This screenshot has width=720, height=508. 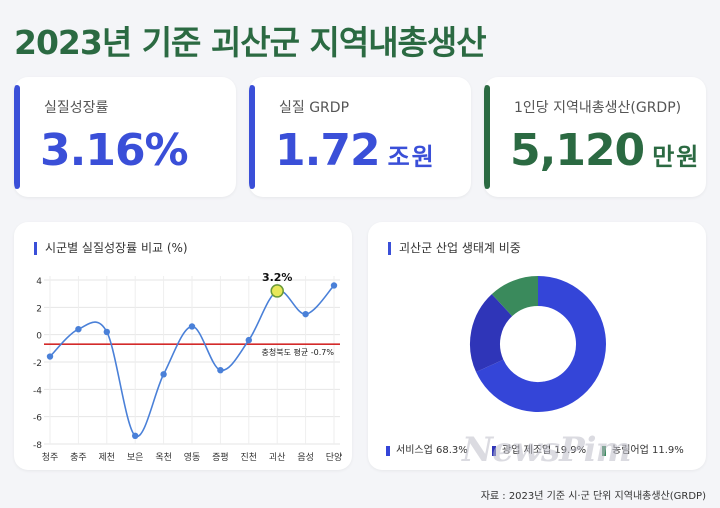 What do you see at coordinates (334, 457) in the screenshot?
I see `x-tick-label: 단양` at bounding box center [334, 457].